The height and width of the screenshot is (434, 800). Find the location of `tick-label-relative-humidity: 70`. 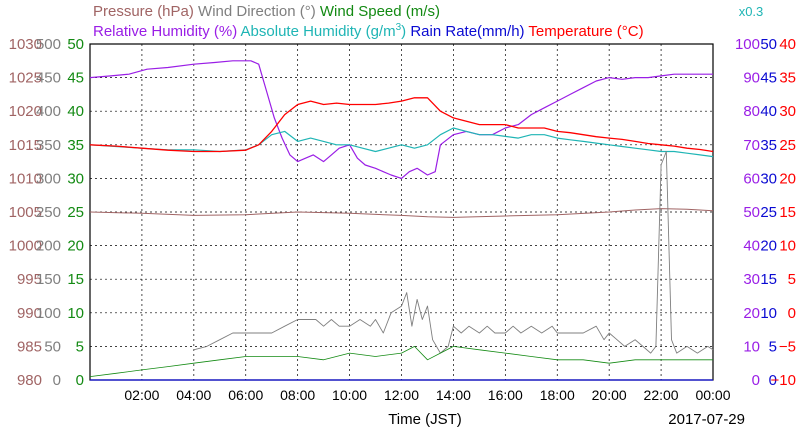

tick-label-relative-humidity: 70 is located at coordinates (751, 145).